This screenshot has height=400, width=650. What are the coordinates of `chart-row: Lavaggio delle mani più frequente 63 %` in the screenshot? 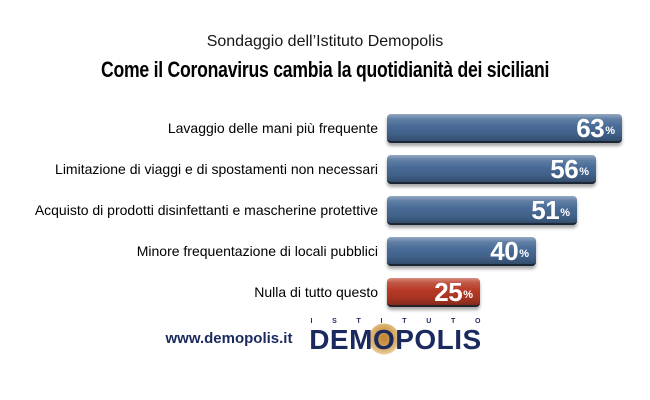 It's located at (325, 128).